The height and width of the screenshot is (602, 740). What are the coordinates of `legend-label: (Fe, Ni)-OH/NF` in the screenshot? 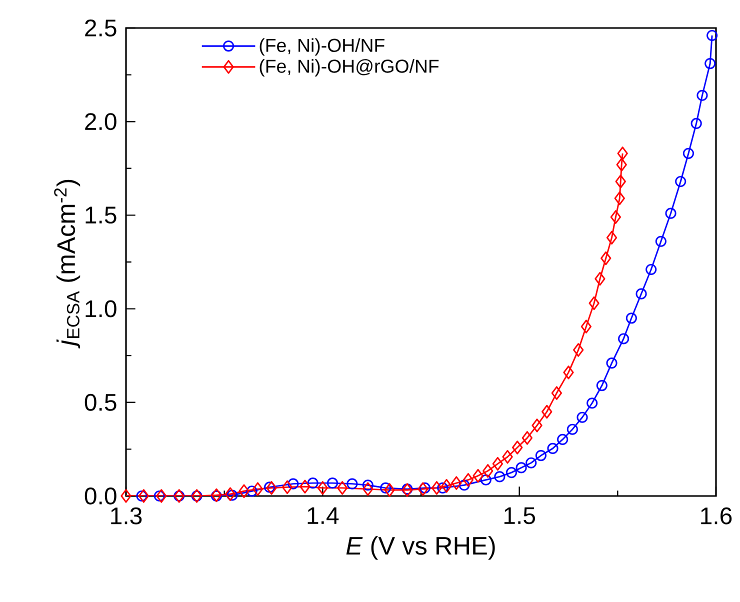 It's located at (322, 47).